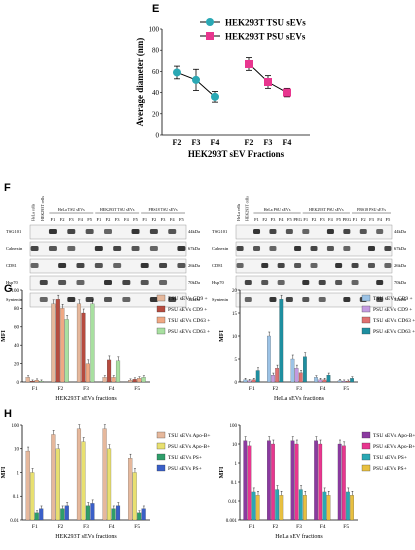 The image size is (415, 550). Describe the element at coordinates (194, 265) in the screenshot. I see `size-label: 26kDa` at that location.